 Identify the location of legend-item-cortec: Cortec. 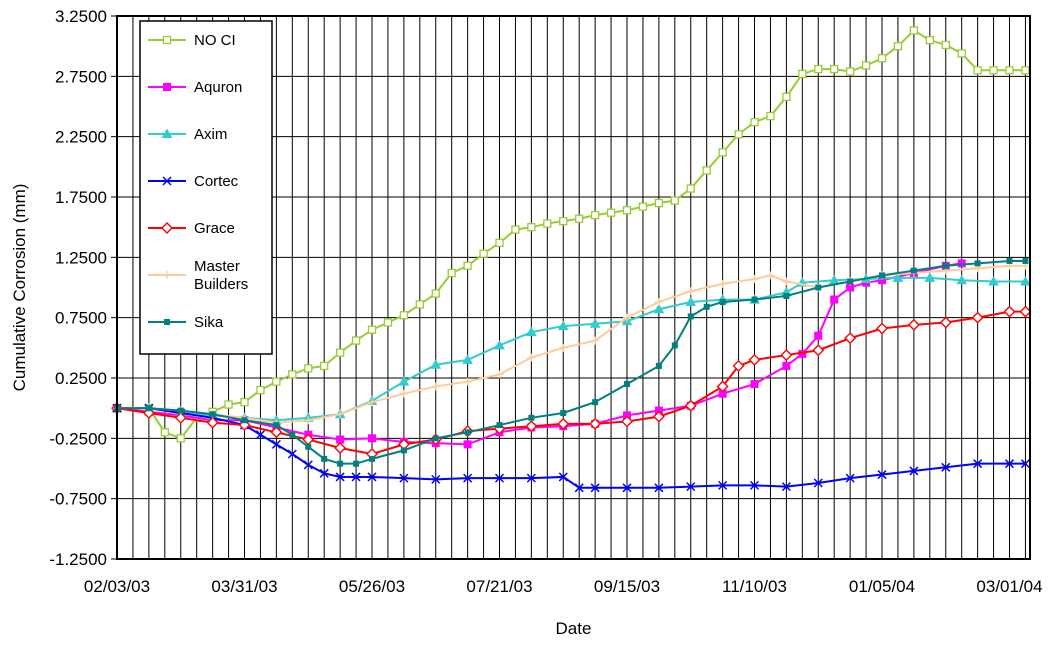
(193, 181).